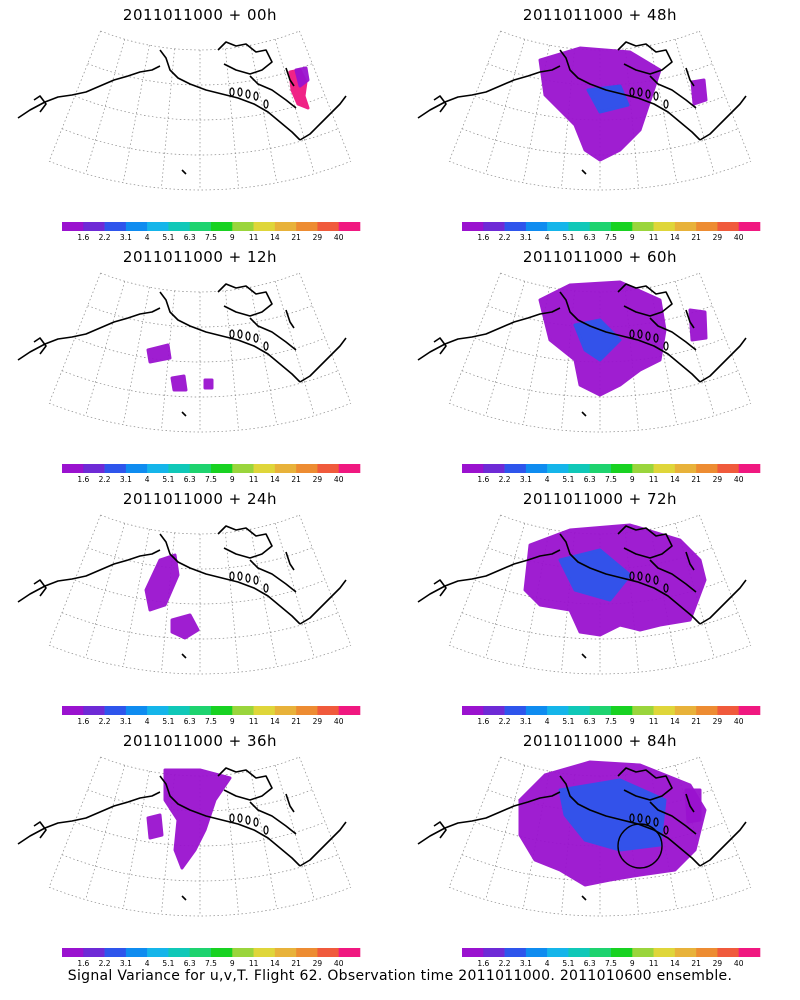  What do you see at coordinates (254, 237) in the screenshot?
I see `colorbar-label: 11` at bounding box center [254, 237].